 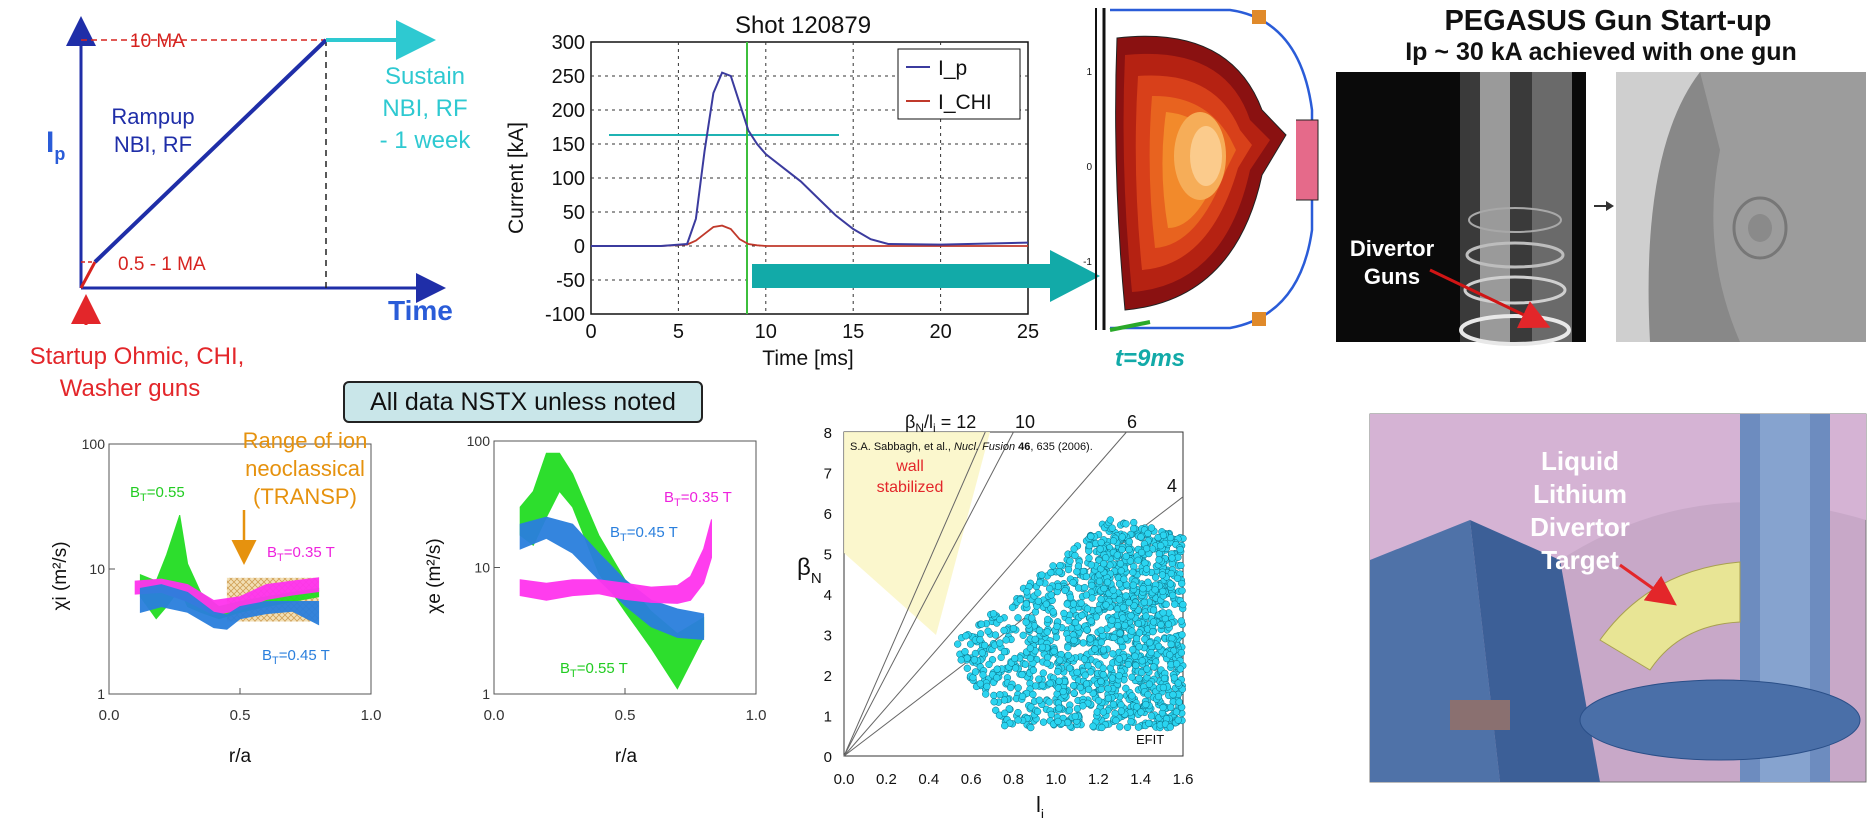 I want to click on y-tick-label: 1, so click(x=486, y=694).